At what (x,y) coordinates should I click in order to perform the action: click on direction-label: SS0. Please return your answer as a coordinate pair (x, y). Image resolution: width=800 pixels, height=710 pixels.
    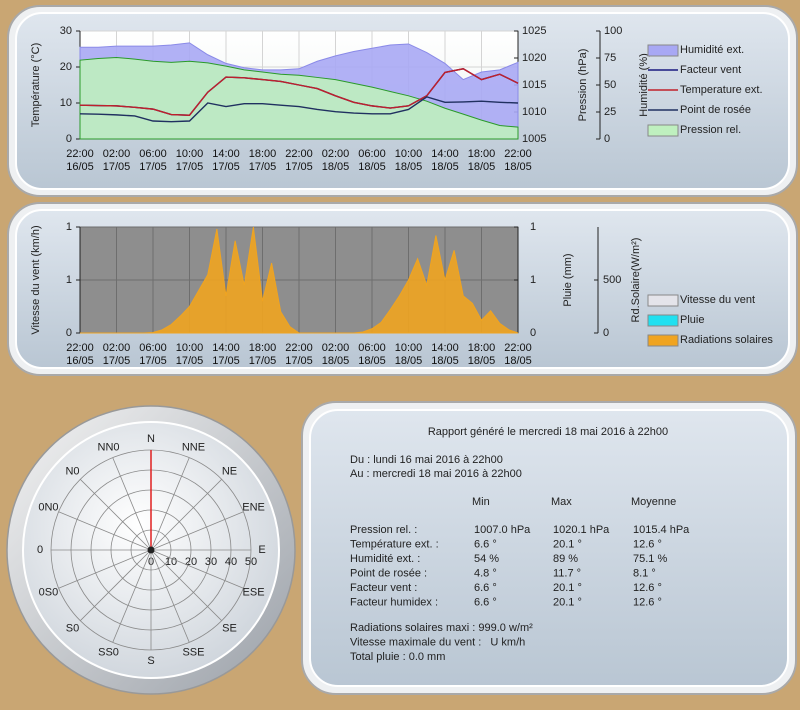
    Looking at the image, I should click on (108, 652).